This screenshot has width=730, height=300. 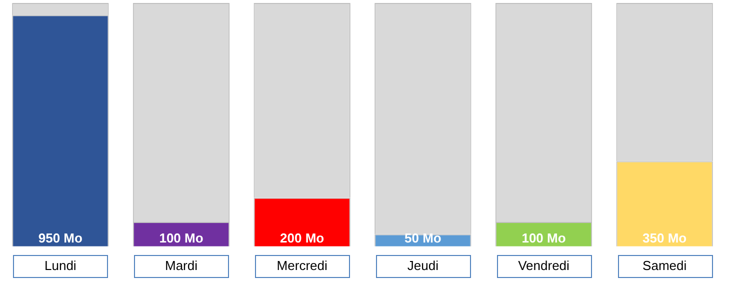 What do you see at coordinates (60, 265) in the screenshot?
I see `x-tick-label: Lundi` at bounding box center [60, 265].